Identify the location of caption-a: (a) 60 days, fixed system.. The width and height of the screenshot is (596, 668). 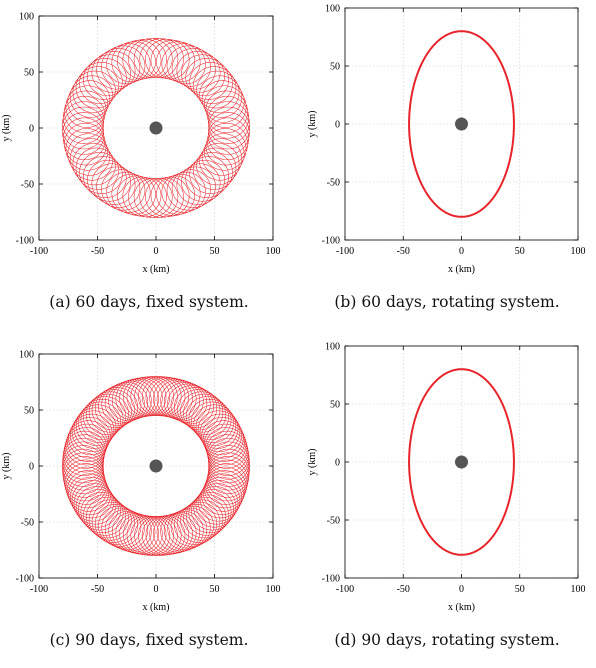
(149, 302).